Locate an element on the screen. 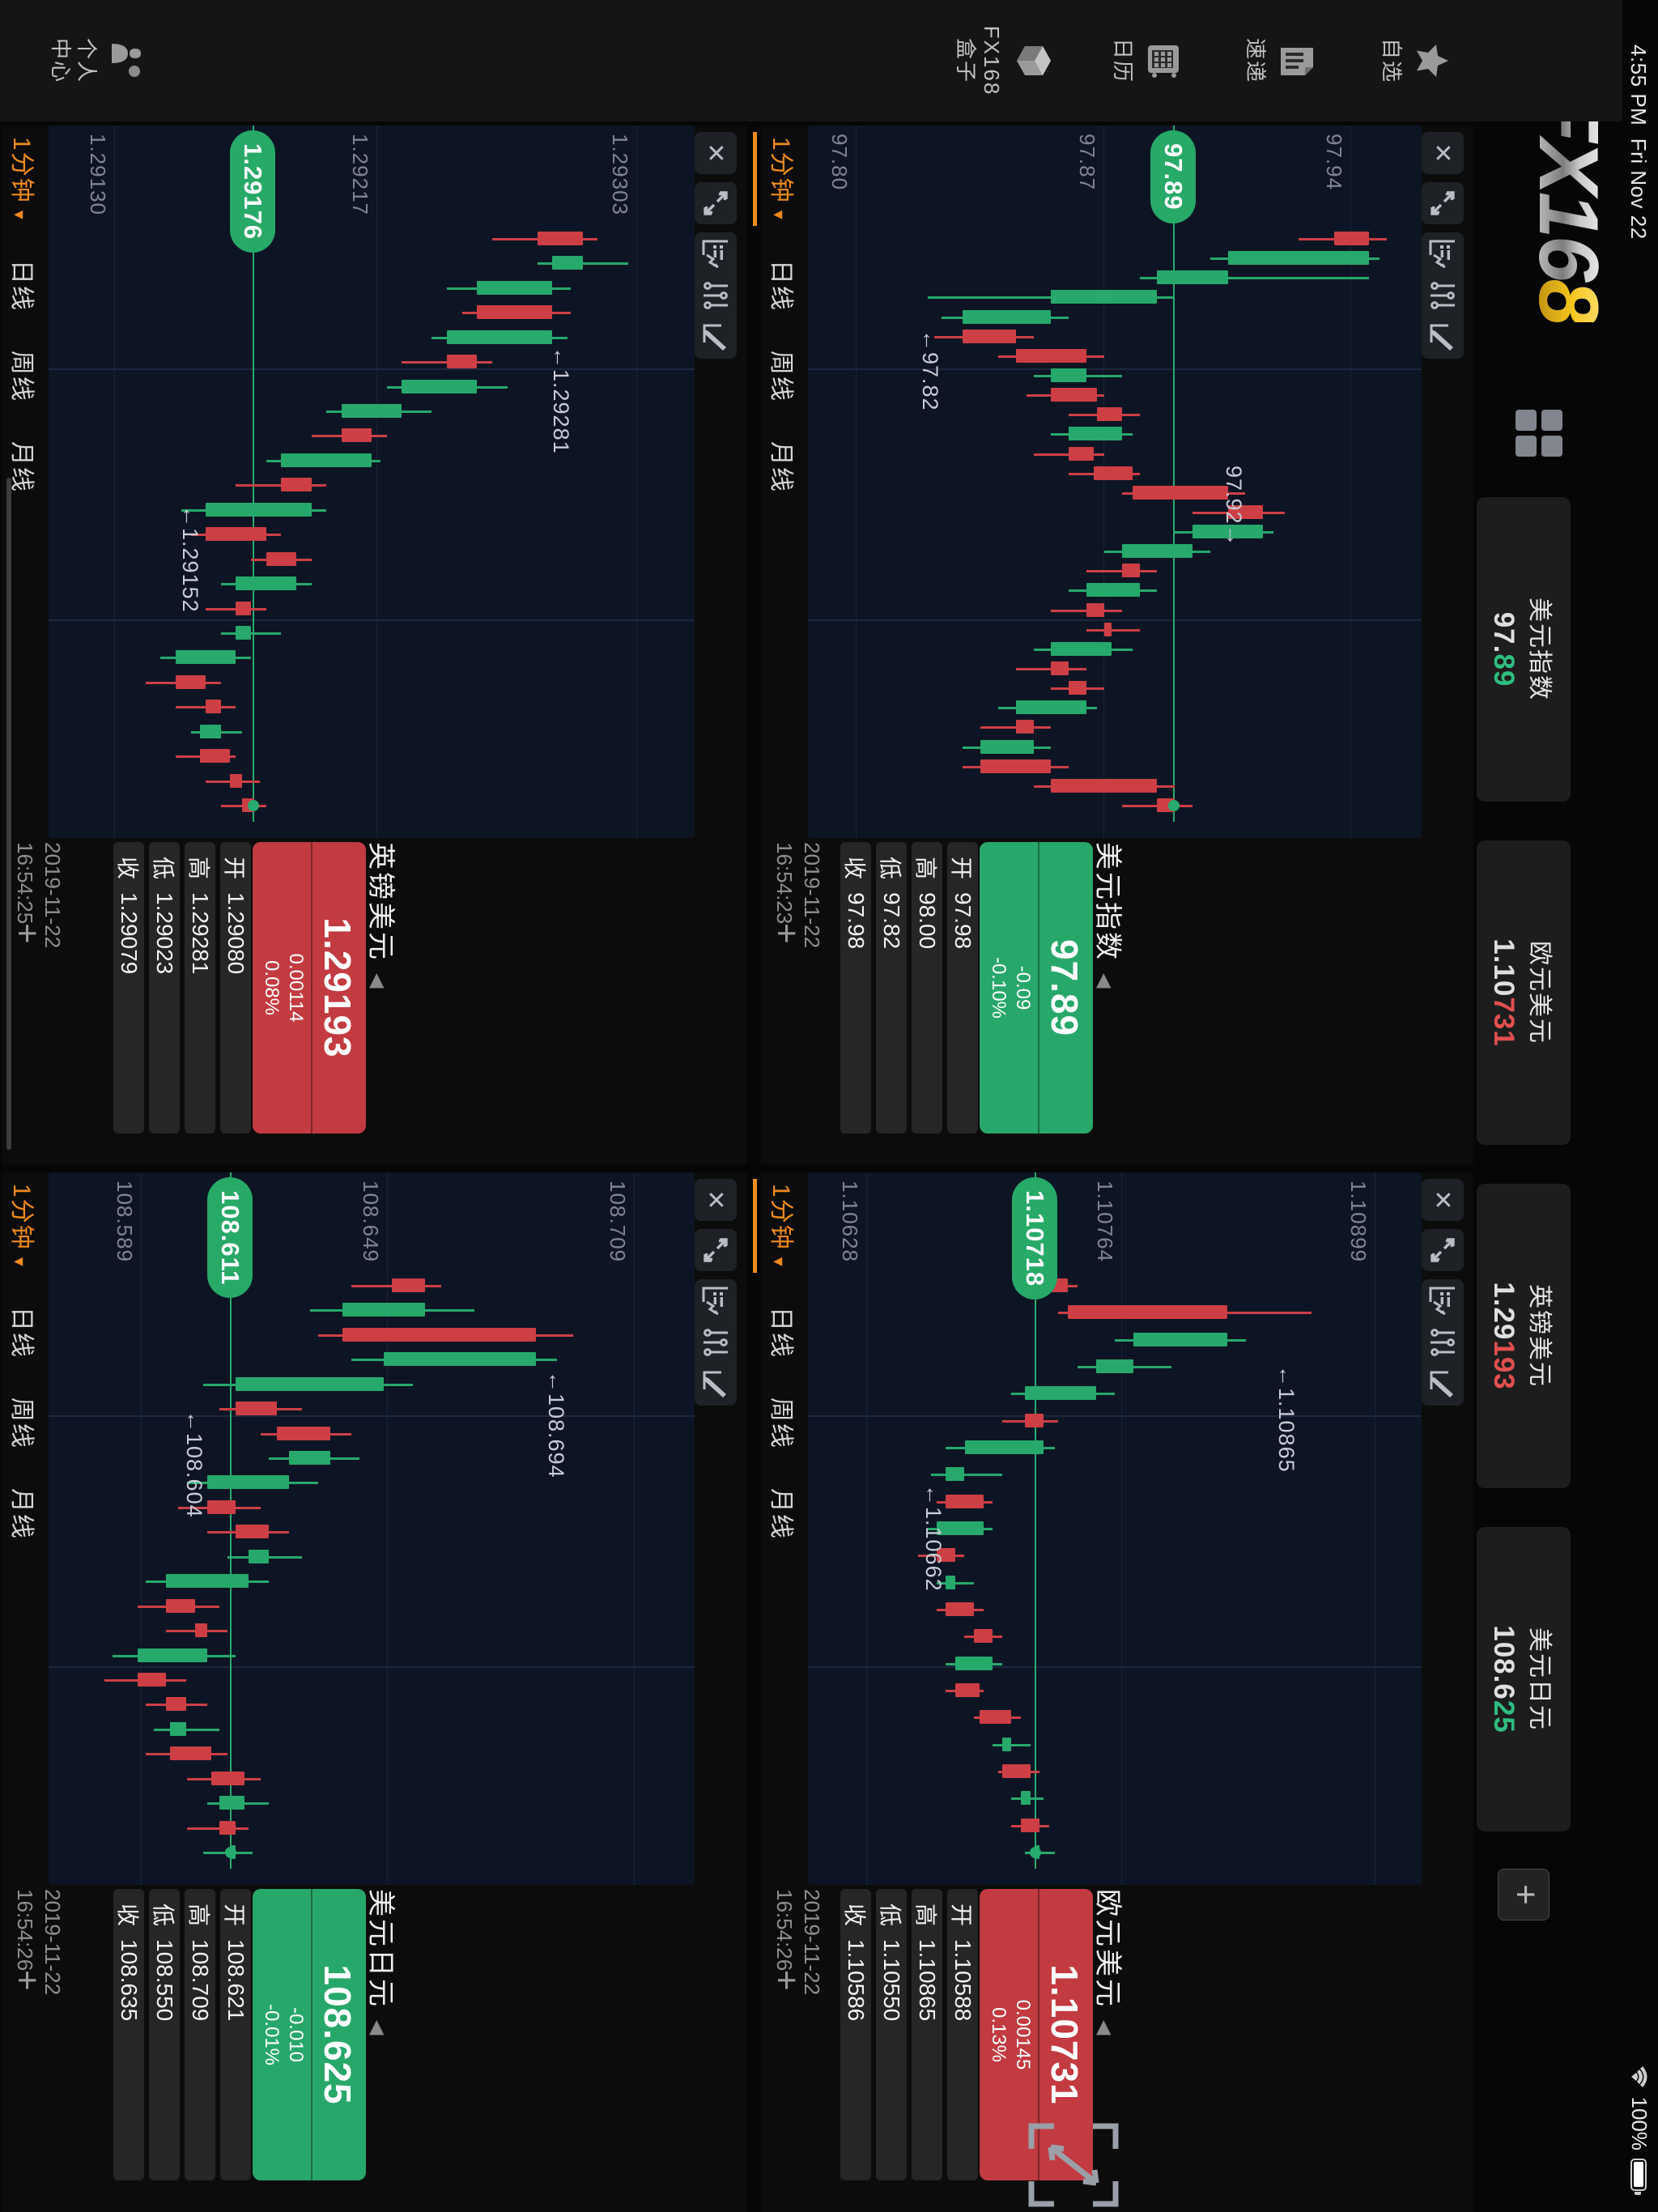 This screenshot has height=2212, width=1658. instrument-tab-4: 美元日元 108.625 is located at coordinates (1524, 1679).